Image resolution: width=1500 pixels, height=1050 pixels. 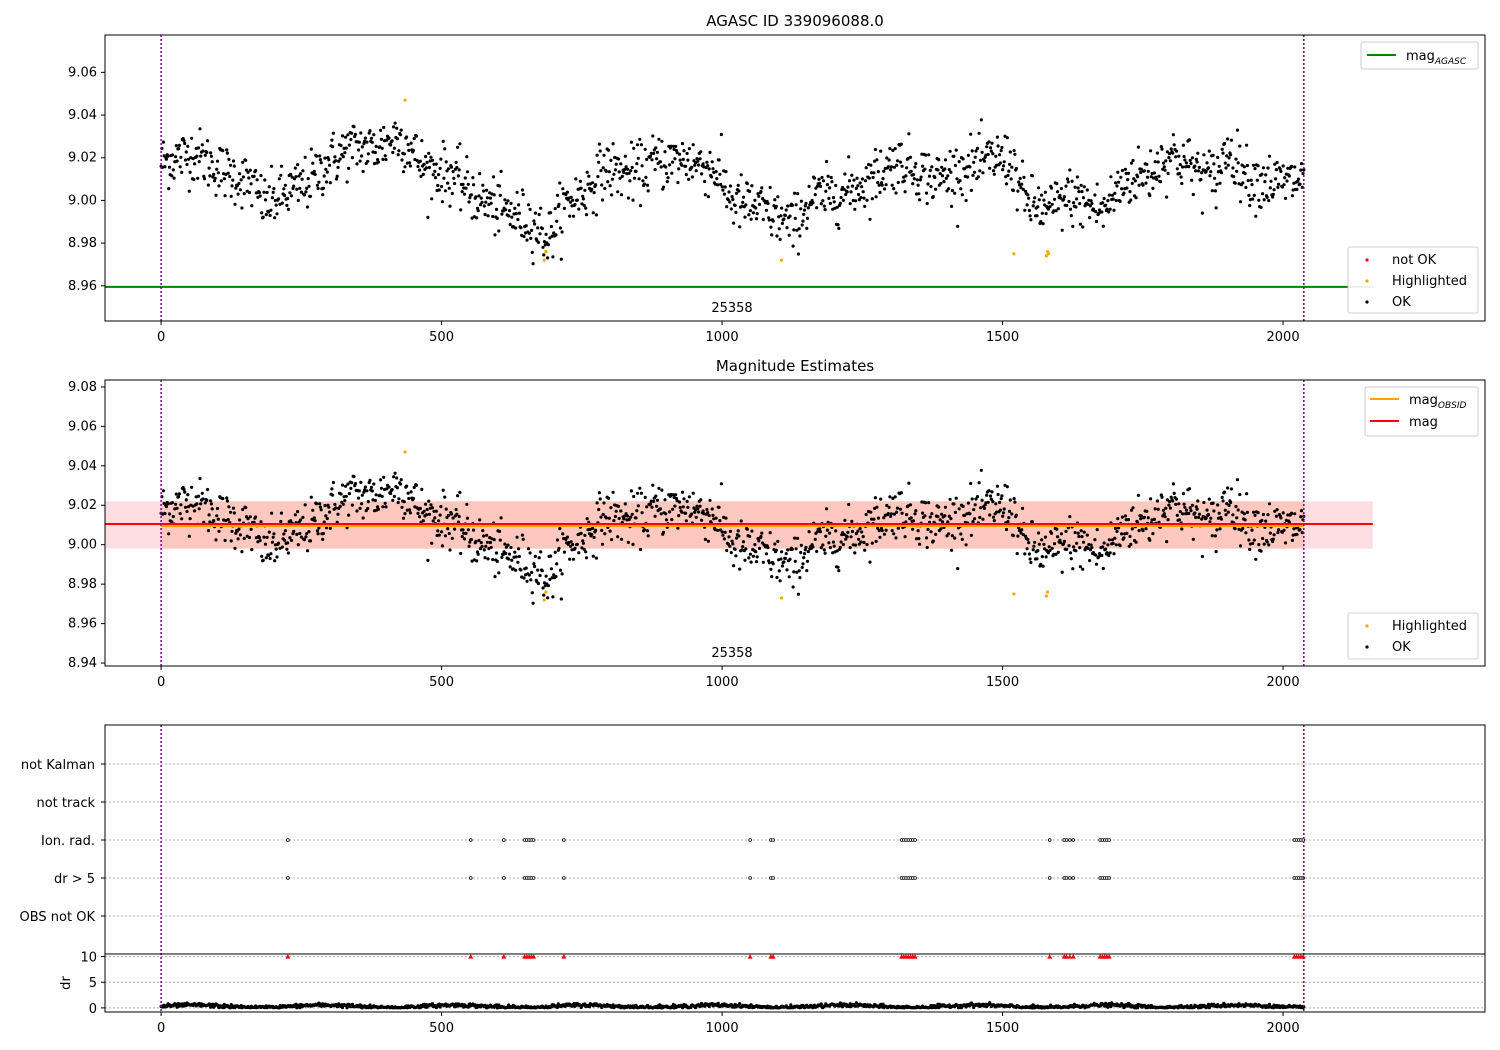 I want to click on flag-label: not track, so click(x=65, y=803).